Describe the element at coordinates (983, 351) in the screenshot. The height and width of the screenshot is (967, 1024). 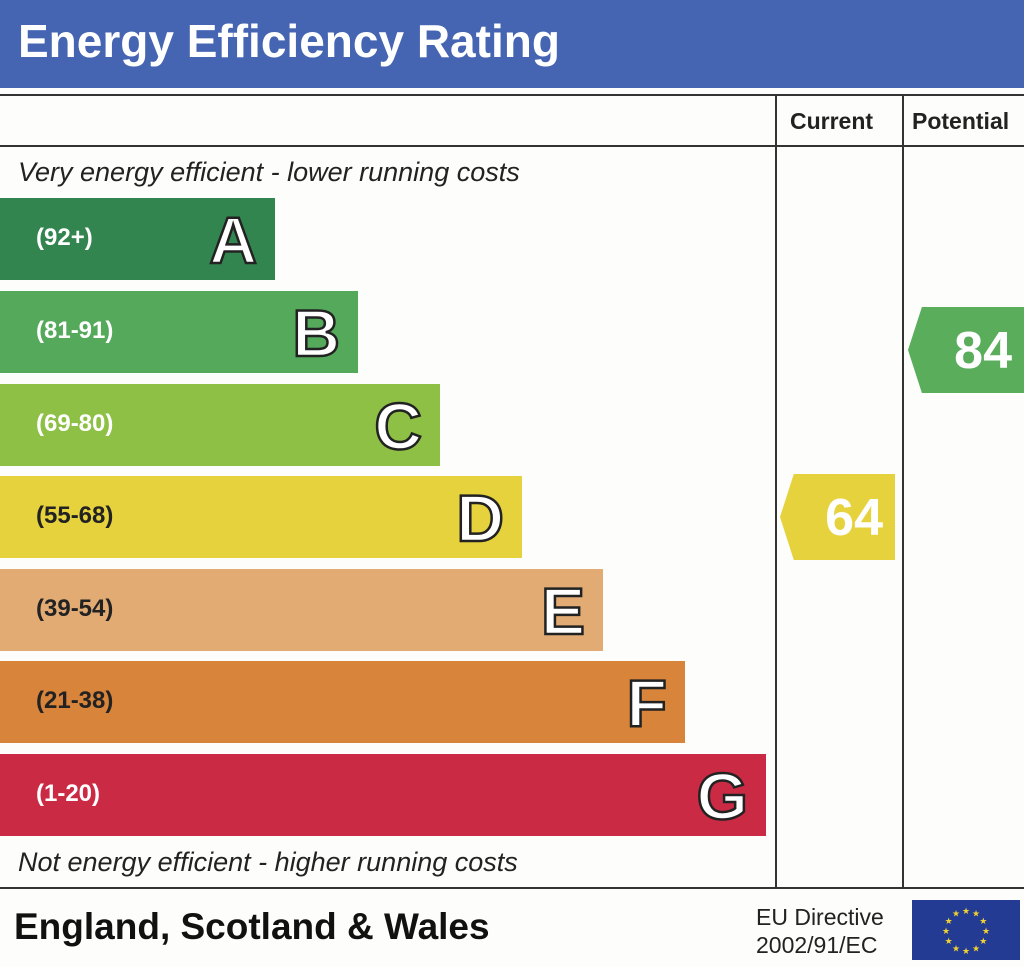
I see `potential-rating-value: 84` at that location.